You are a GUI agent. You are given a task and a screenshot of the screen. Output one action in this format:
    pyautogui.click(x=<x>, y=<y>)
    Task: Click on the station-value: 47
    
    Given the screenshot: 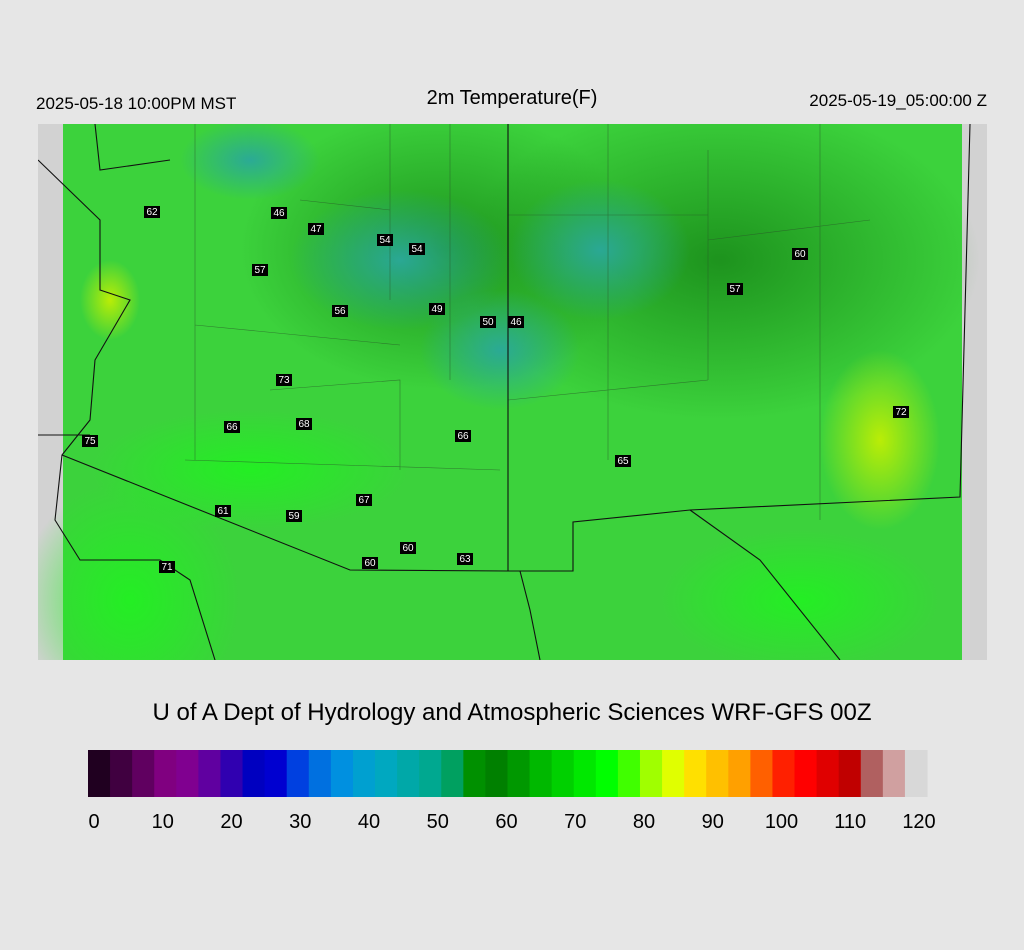 What is the action you would take?
    pyautogui.click(x=316, y=229)
    